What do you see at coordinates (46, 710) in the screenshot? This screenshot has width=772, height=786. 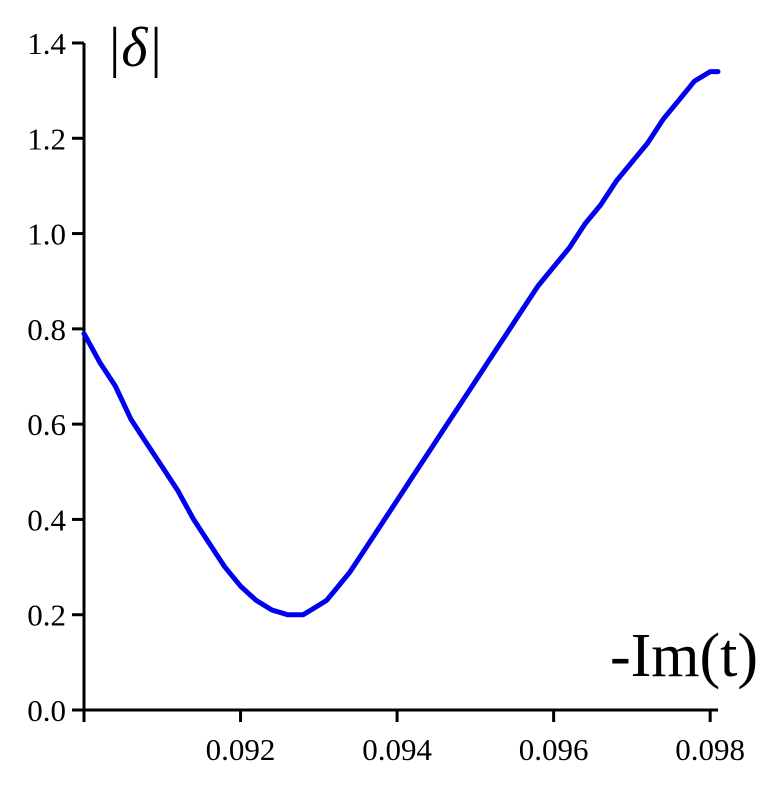 I see `y-tick-label: 0.0` at bounding box center [46, 710].